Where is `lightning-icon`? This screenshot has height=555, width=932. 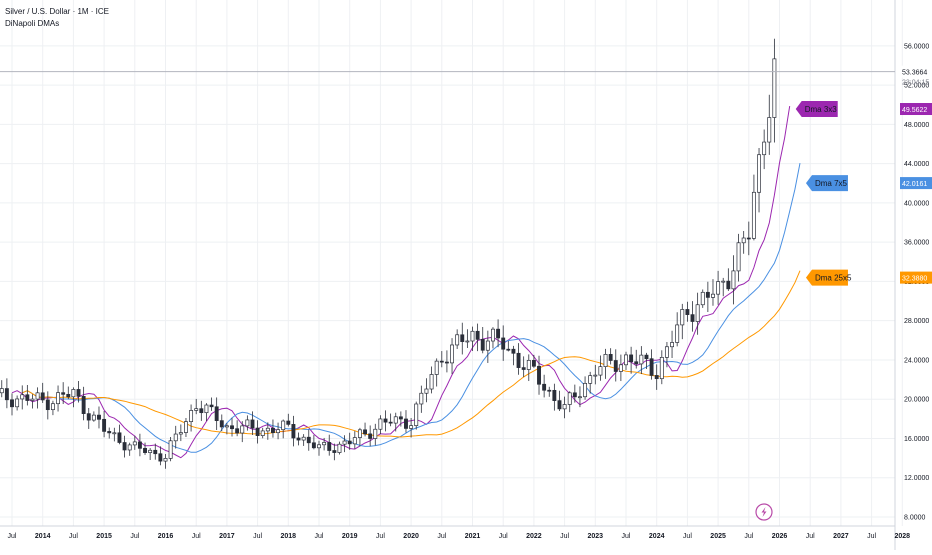
lightning-icon is located at coordinates (764, 512).